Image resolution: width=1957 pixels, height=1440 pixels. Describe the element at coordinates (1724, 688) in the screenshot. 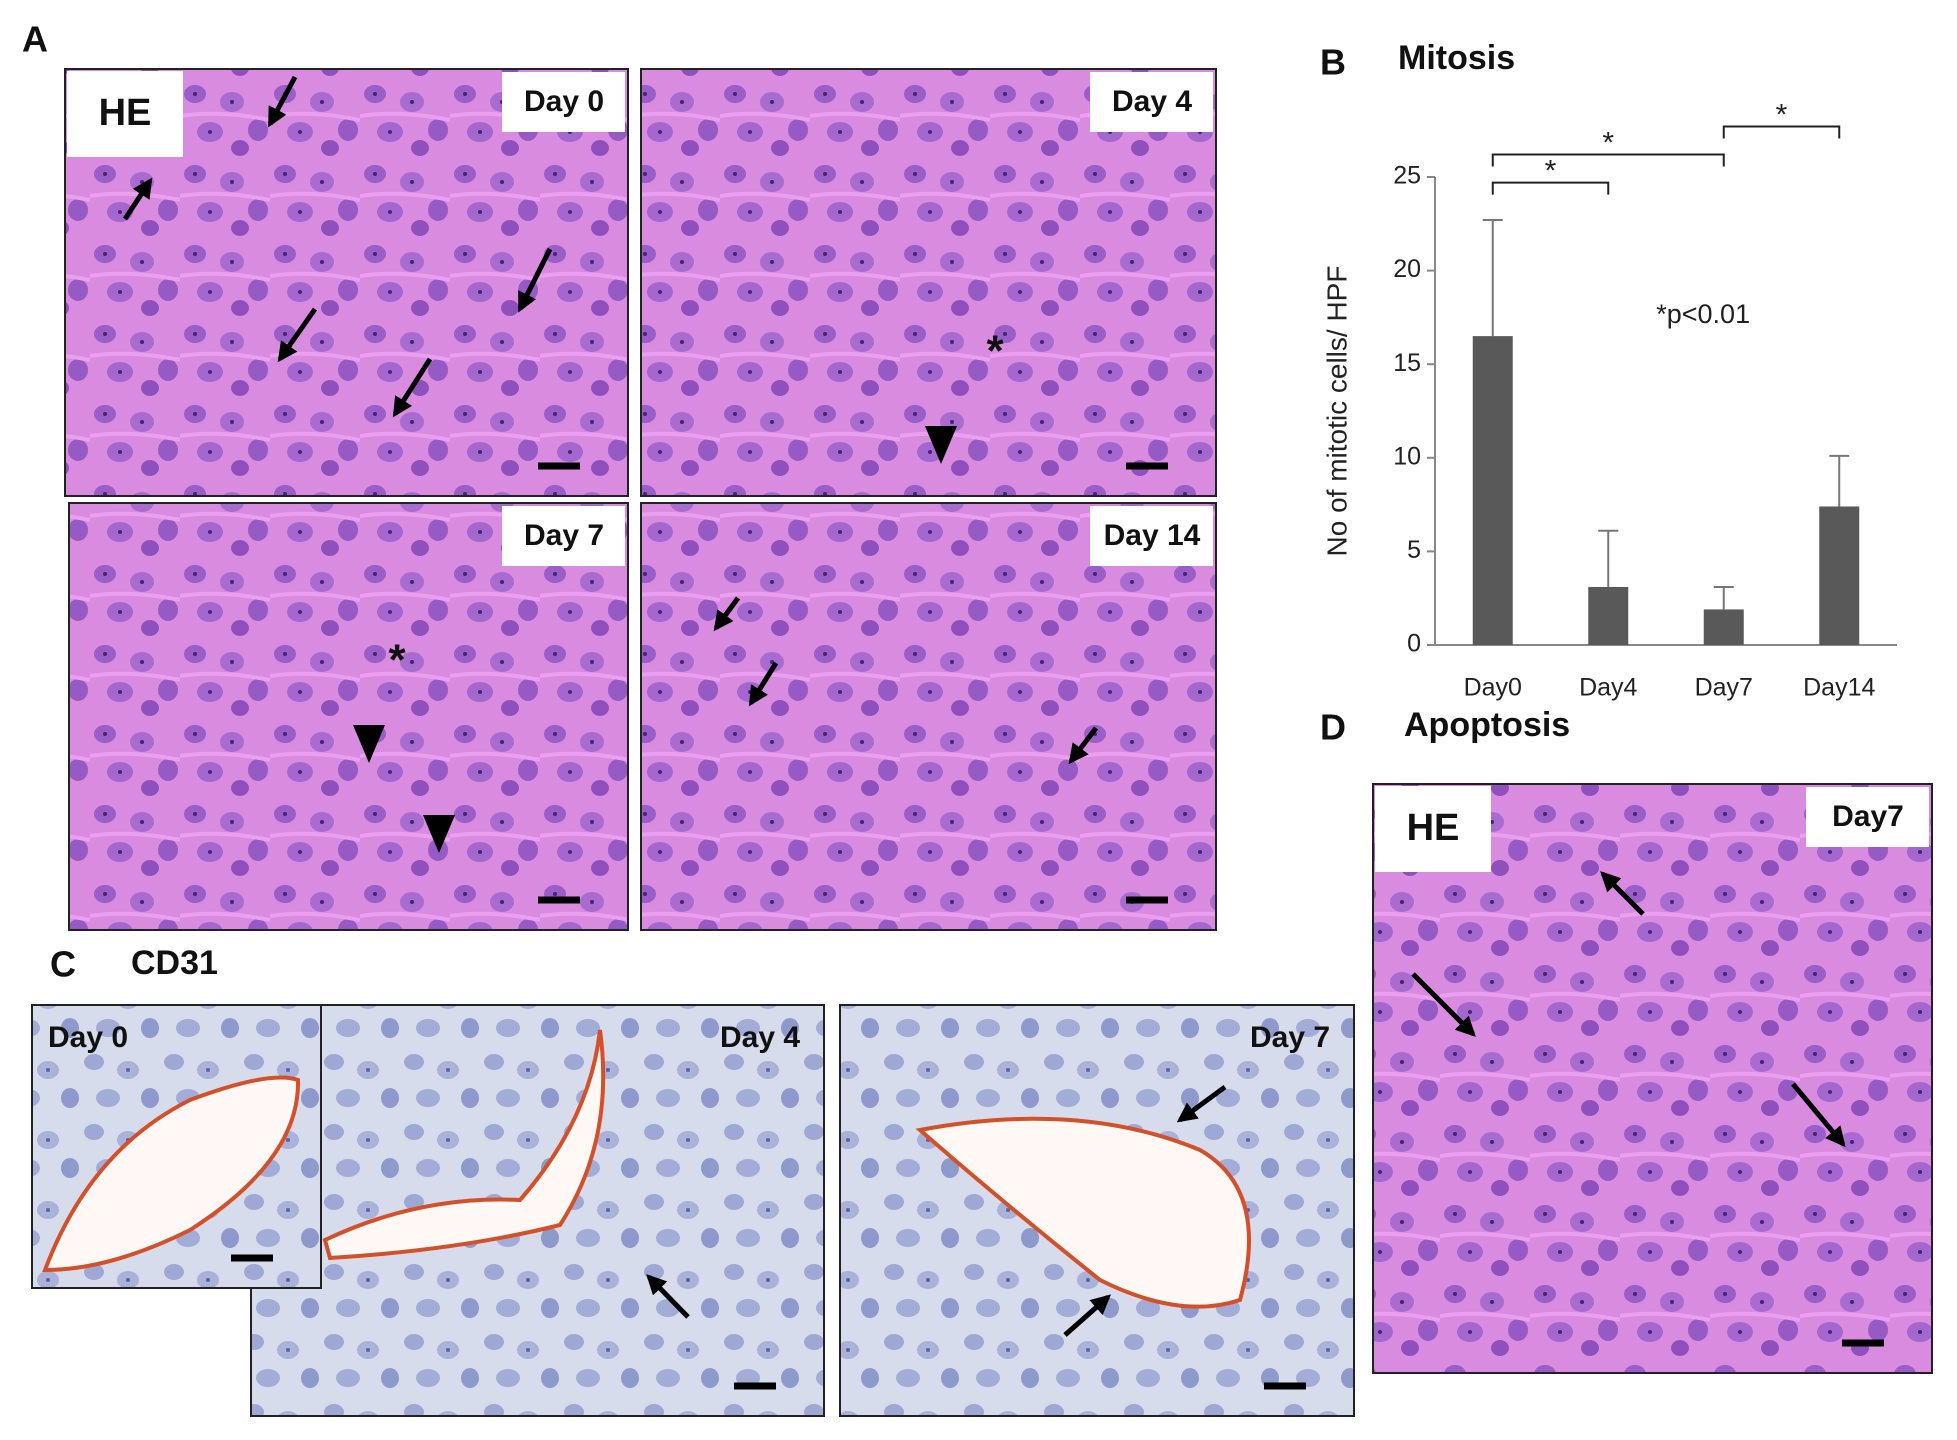

I see `x-tick-label: Day7` at that location.